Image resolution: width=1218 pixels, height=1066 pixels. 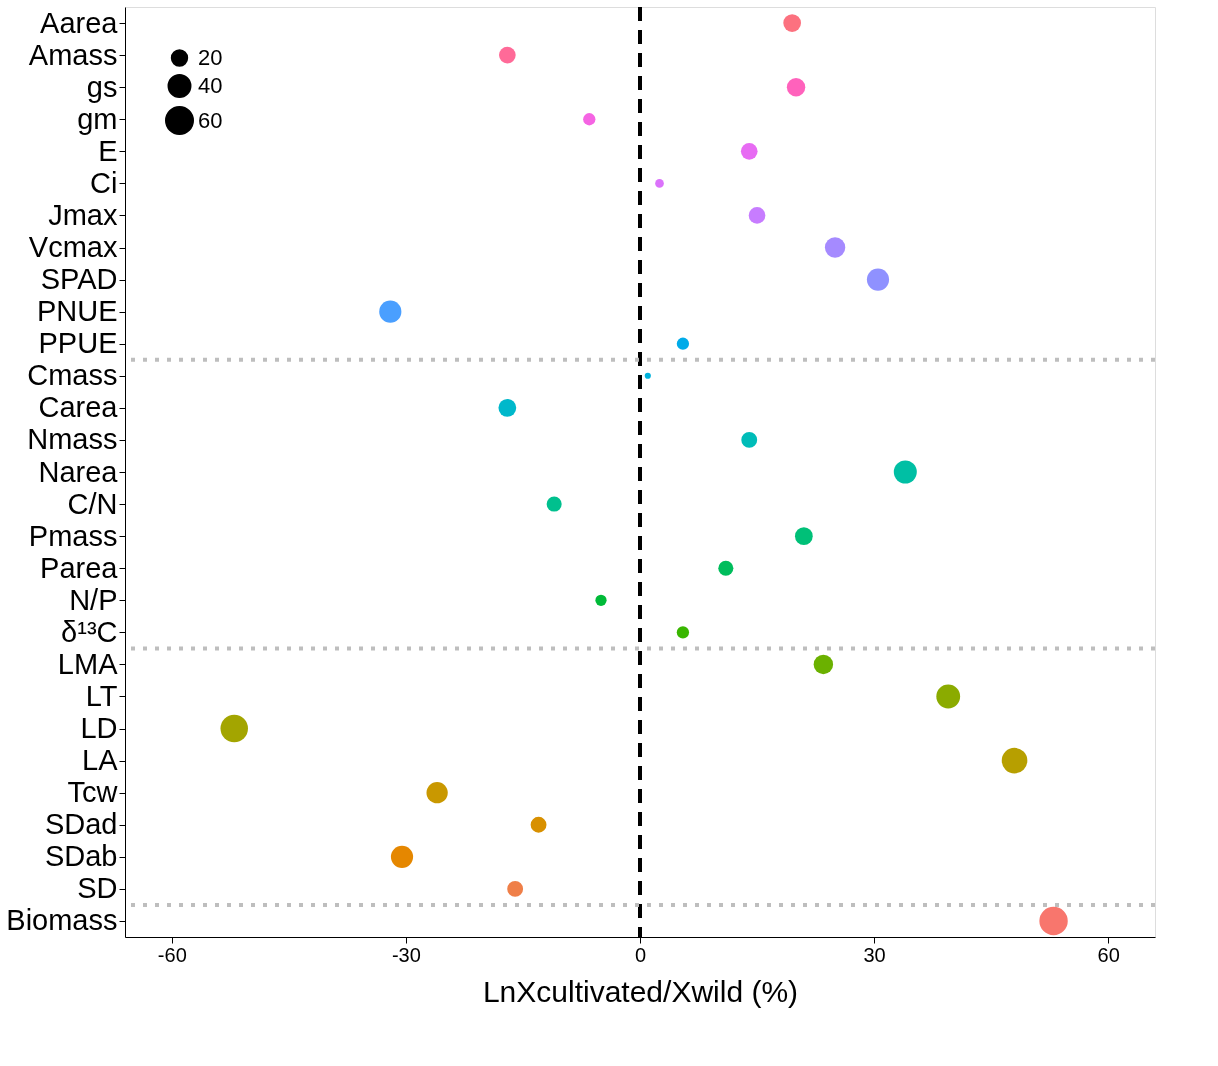 I want to click on x-tick-label: 0, so click(x=640, y=954).